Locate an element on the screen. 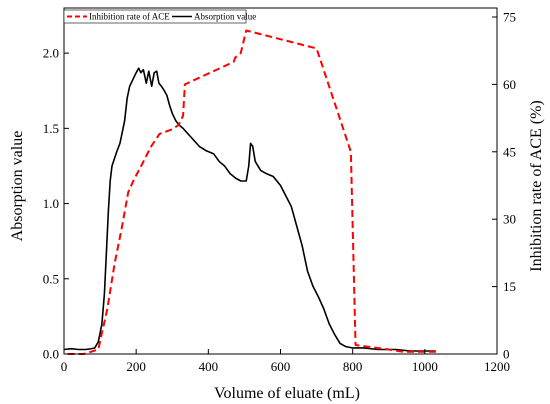 This screenshot has width=550, height=404. y-left-tick-label: 1.0 is located at coordinates (51, 203).